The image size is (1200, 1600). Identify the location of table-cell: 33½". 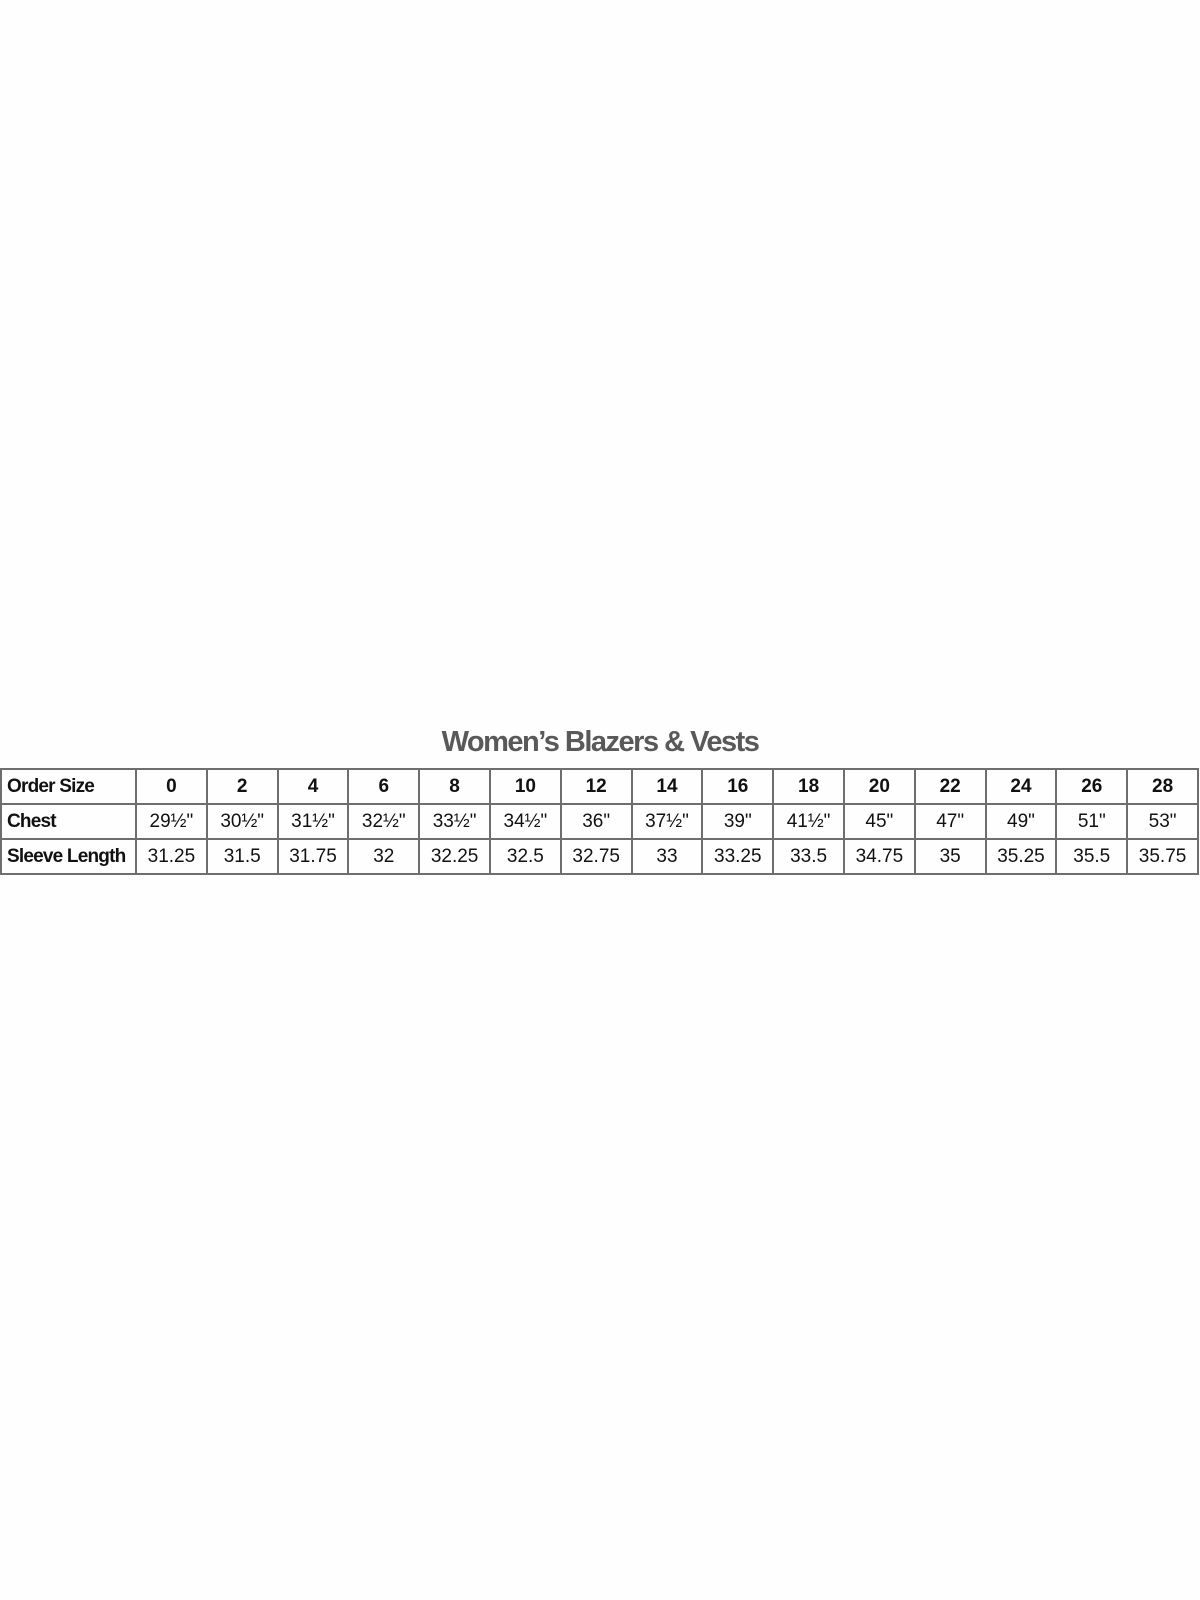
(454, 821).